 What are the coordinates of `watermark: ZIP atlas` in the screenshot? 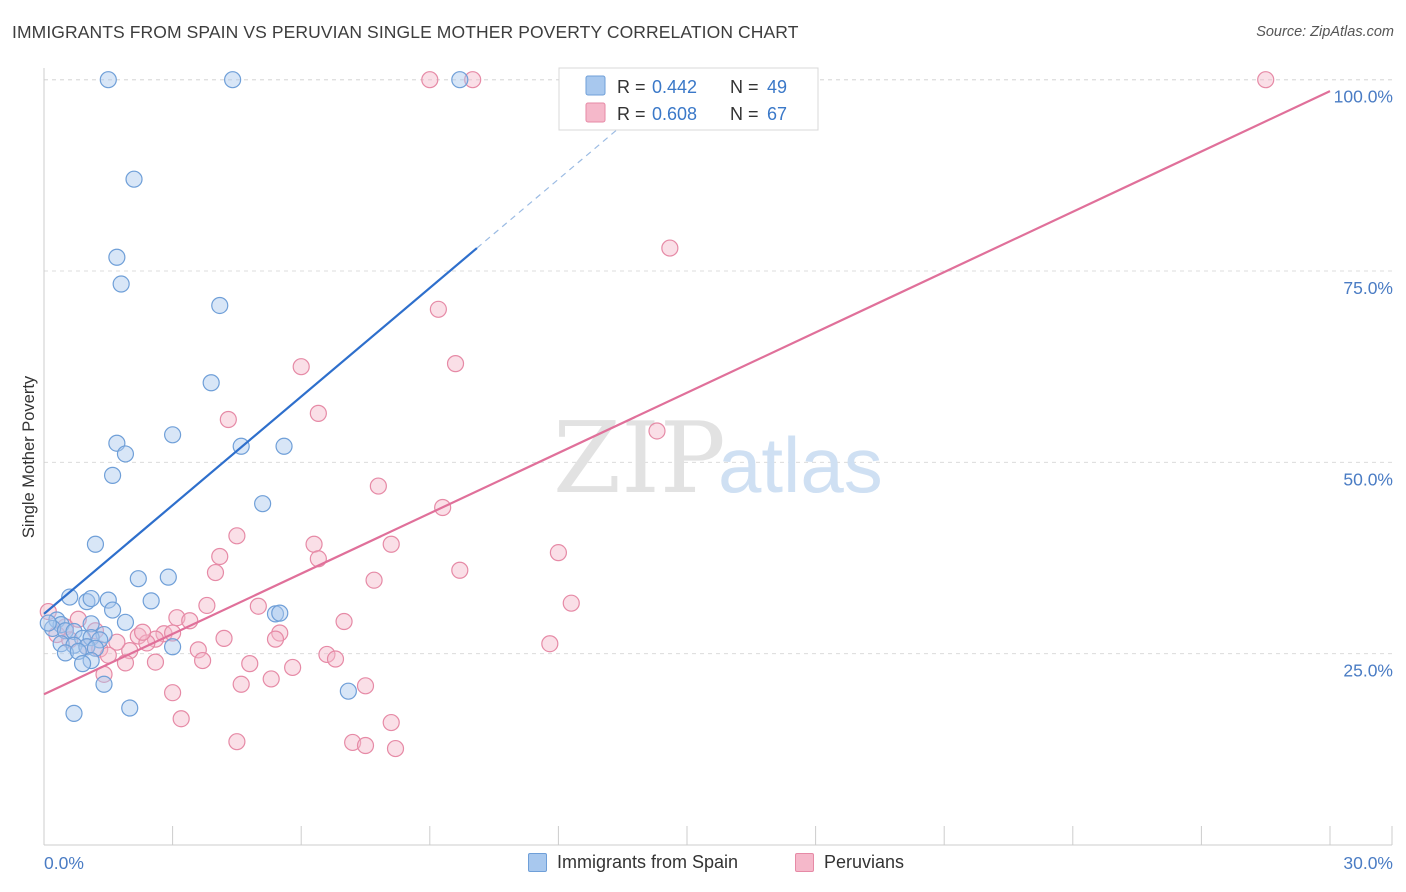 It's located at (718, 459).